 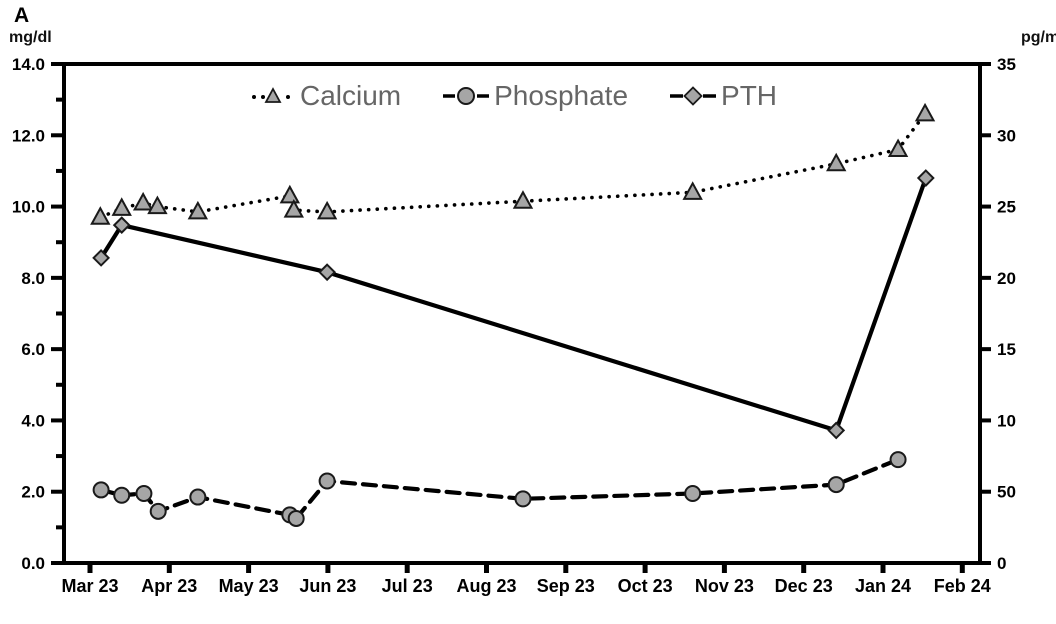 What do you see at coordinates (1006, 64) in the screenshot?
I see `right-axis-tick-label: 35` at bounding box center [1006, 64].